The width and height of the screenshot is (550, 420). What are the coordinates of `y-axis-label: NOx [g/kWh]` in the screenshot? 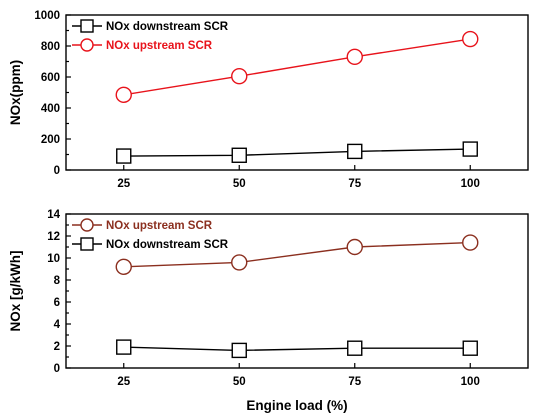 It's located at (15, 291).